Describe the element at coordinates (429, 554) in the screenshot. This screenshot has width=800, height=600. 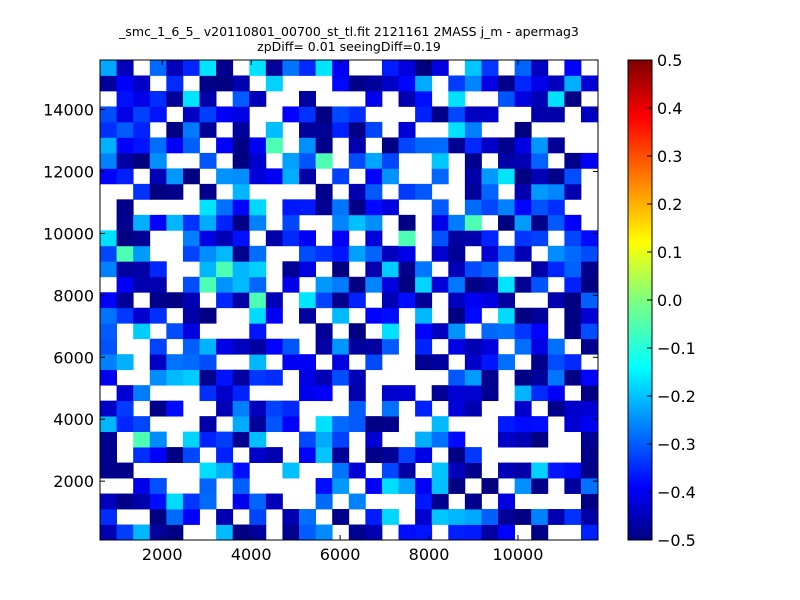
I see `x-tick-label: 8000` at that location.